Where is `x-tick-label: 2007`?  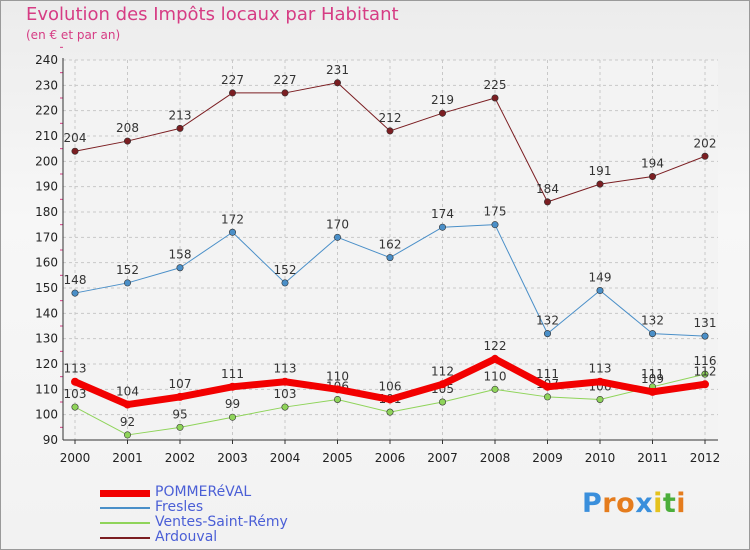
x-tick-label: 2007 is located at coordinates (442, 458).